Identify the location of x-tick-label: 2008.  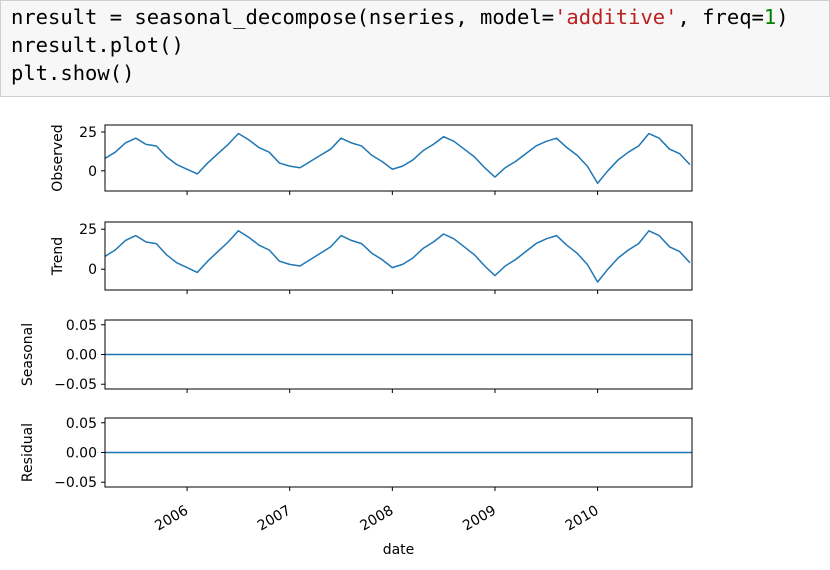
(376, 519).